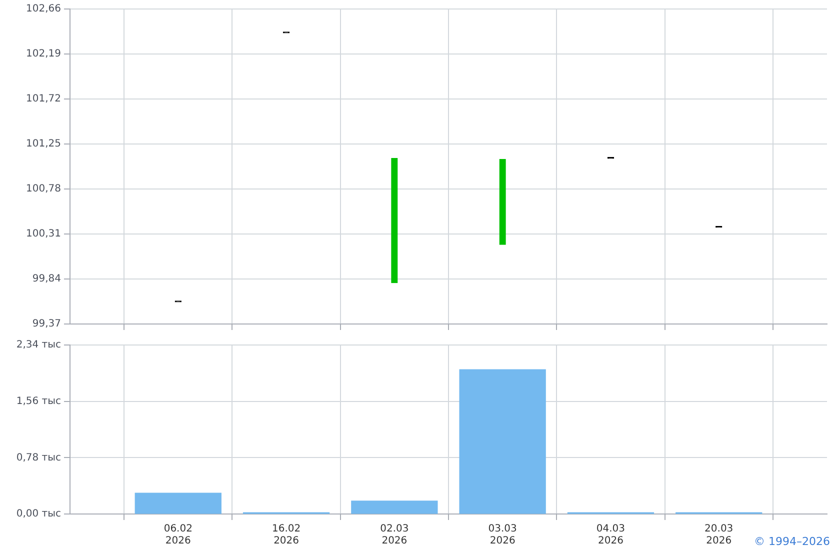 Image resolution: width=840 pixels, height=550 pixels. Describe the element at coordinates (792, 541) in the screenshot. I see `text: © 1994–2026` at that location.